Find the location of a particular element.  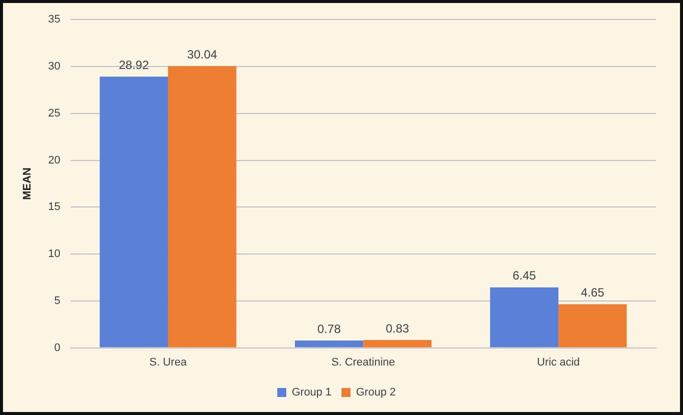

data-label: 6.45 is located at coordinates (524, 275).